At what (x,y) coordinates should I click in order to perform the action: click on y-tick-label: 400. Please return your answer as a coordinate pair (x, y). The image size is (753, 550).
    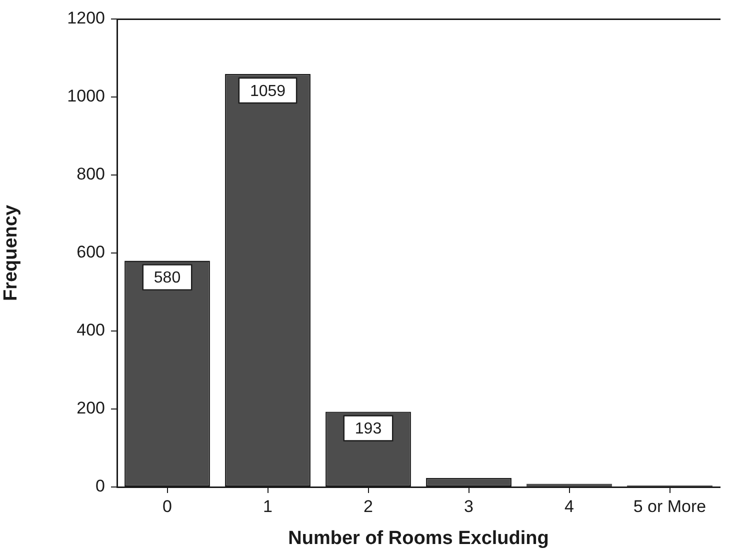
    Looking at the image, I should click on (90, 330).